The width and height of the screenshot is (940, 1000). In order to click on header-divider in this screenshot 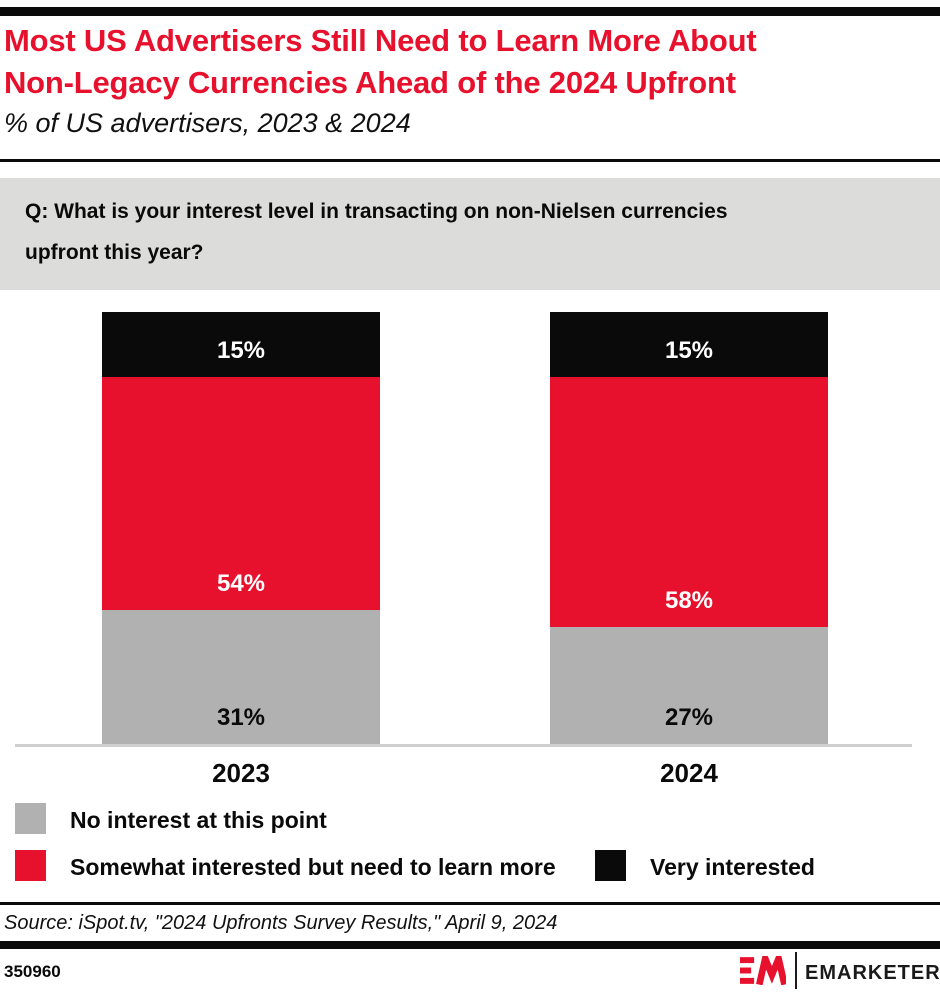, I will do `click(470, 160)`.